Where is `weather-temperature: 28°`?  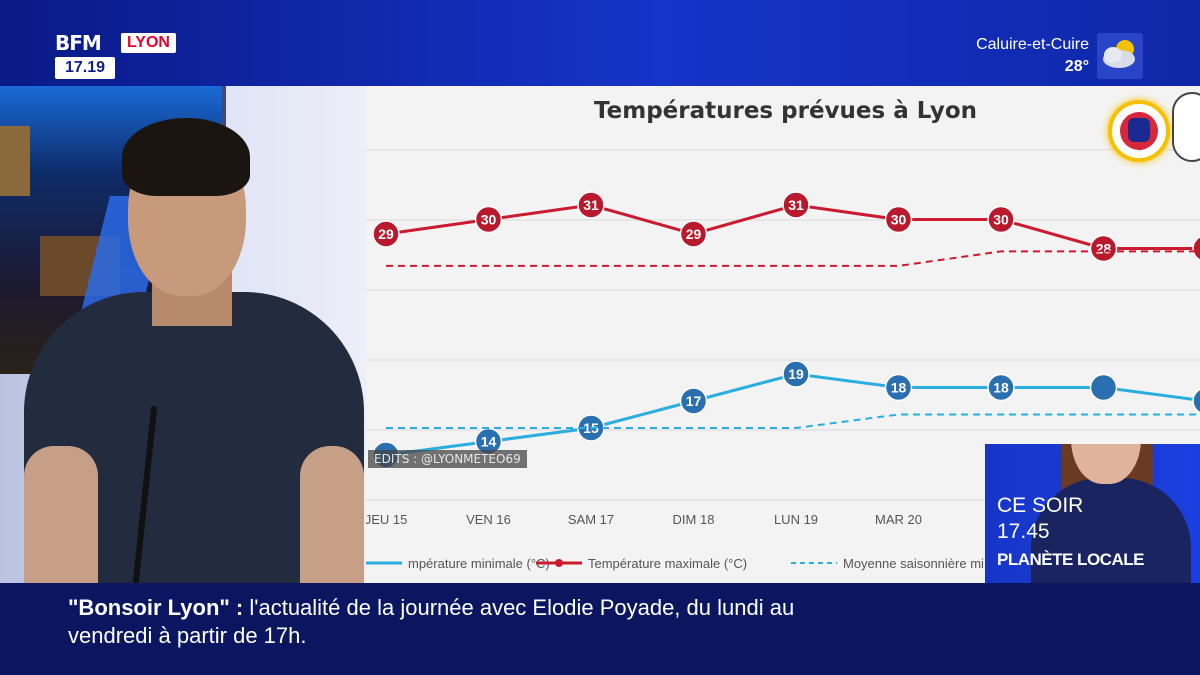
weather-temperature: 28° is located at coordinates (1076, 66).